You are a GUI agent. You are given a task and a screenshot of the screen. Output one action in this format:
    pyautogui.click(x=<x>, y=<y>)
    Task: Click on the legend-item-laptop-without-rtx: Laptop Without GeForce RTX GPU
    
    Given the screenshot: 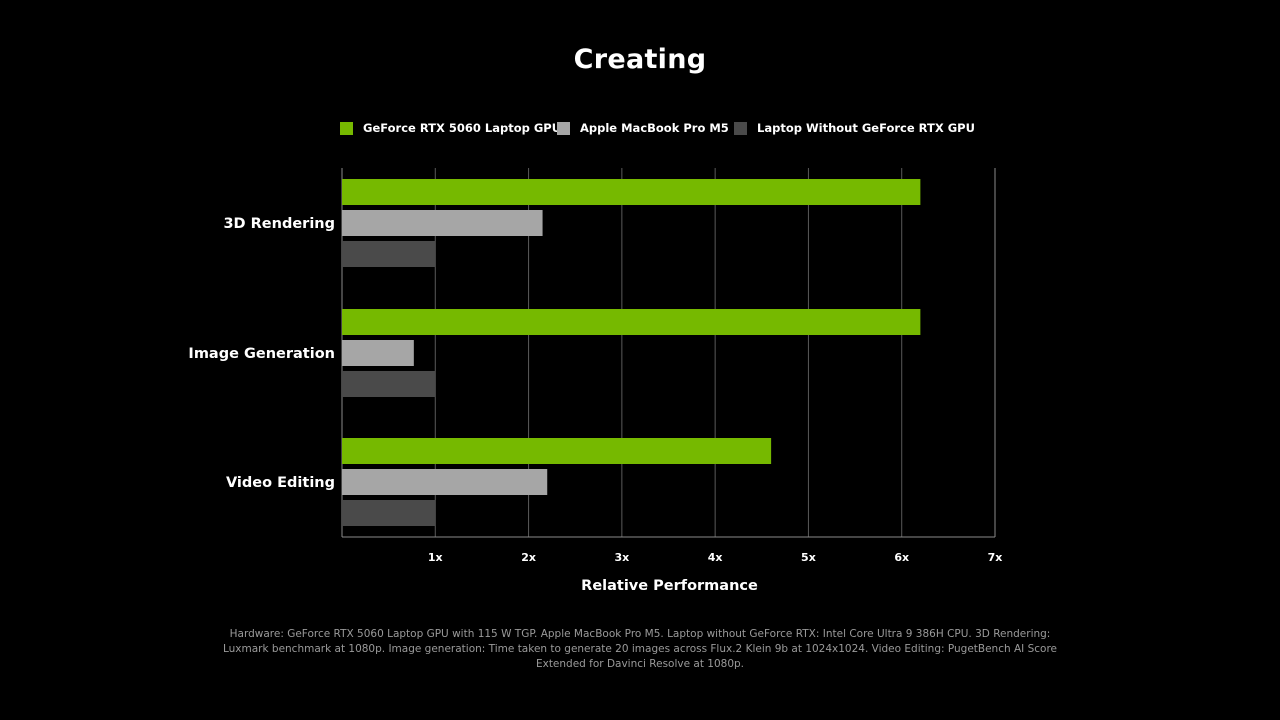 What is the action you would take?
    pyautogui.click(x=854, y=128)
    